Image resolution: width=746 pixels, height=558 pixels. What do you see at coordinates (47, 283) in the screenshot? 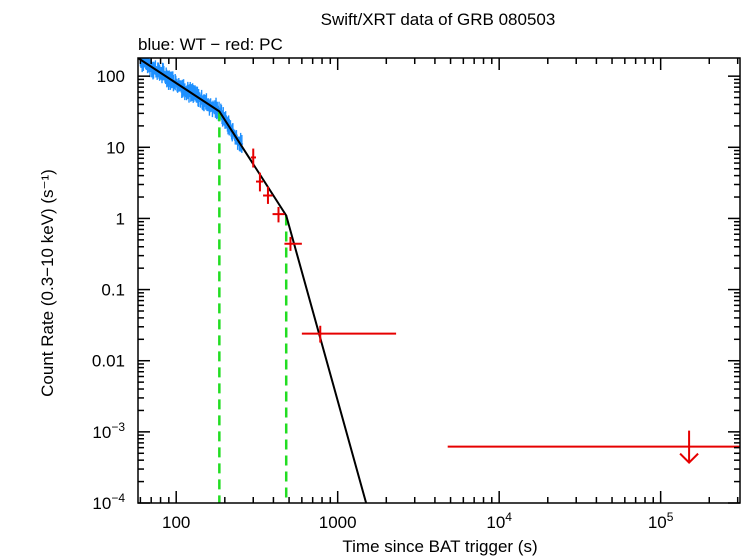
I see `y-axis-label: Count Rate (0.3−10 keV) (s⁻¹)` at bounding box center [47, 283].